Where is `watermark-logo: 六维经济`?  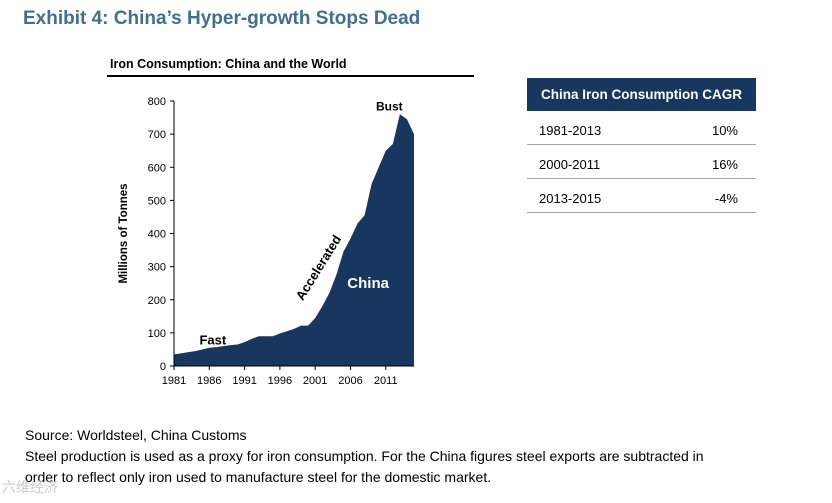
watermark-logo: 六维经济 is located at coordinates (30, 487).